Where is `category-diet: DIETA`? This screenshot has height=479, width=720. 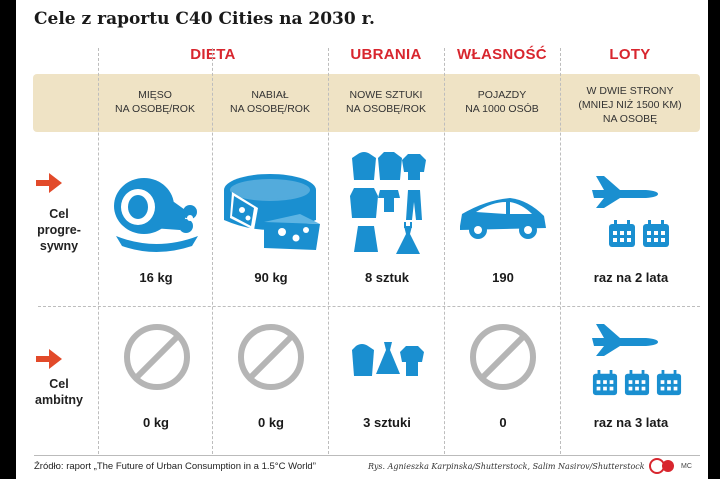
category-diet: DIETA is located at coordinates (213, 54).